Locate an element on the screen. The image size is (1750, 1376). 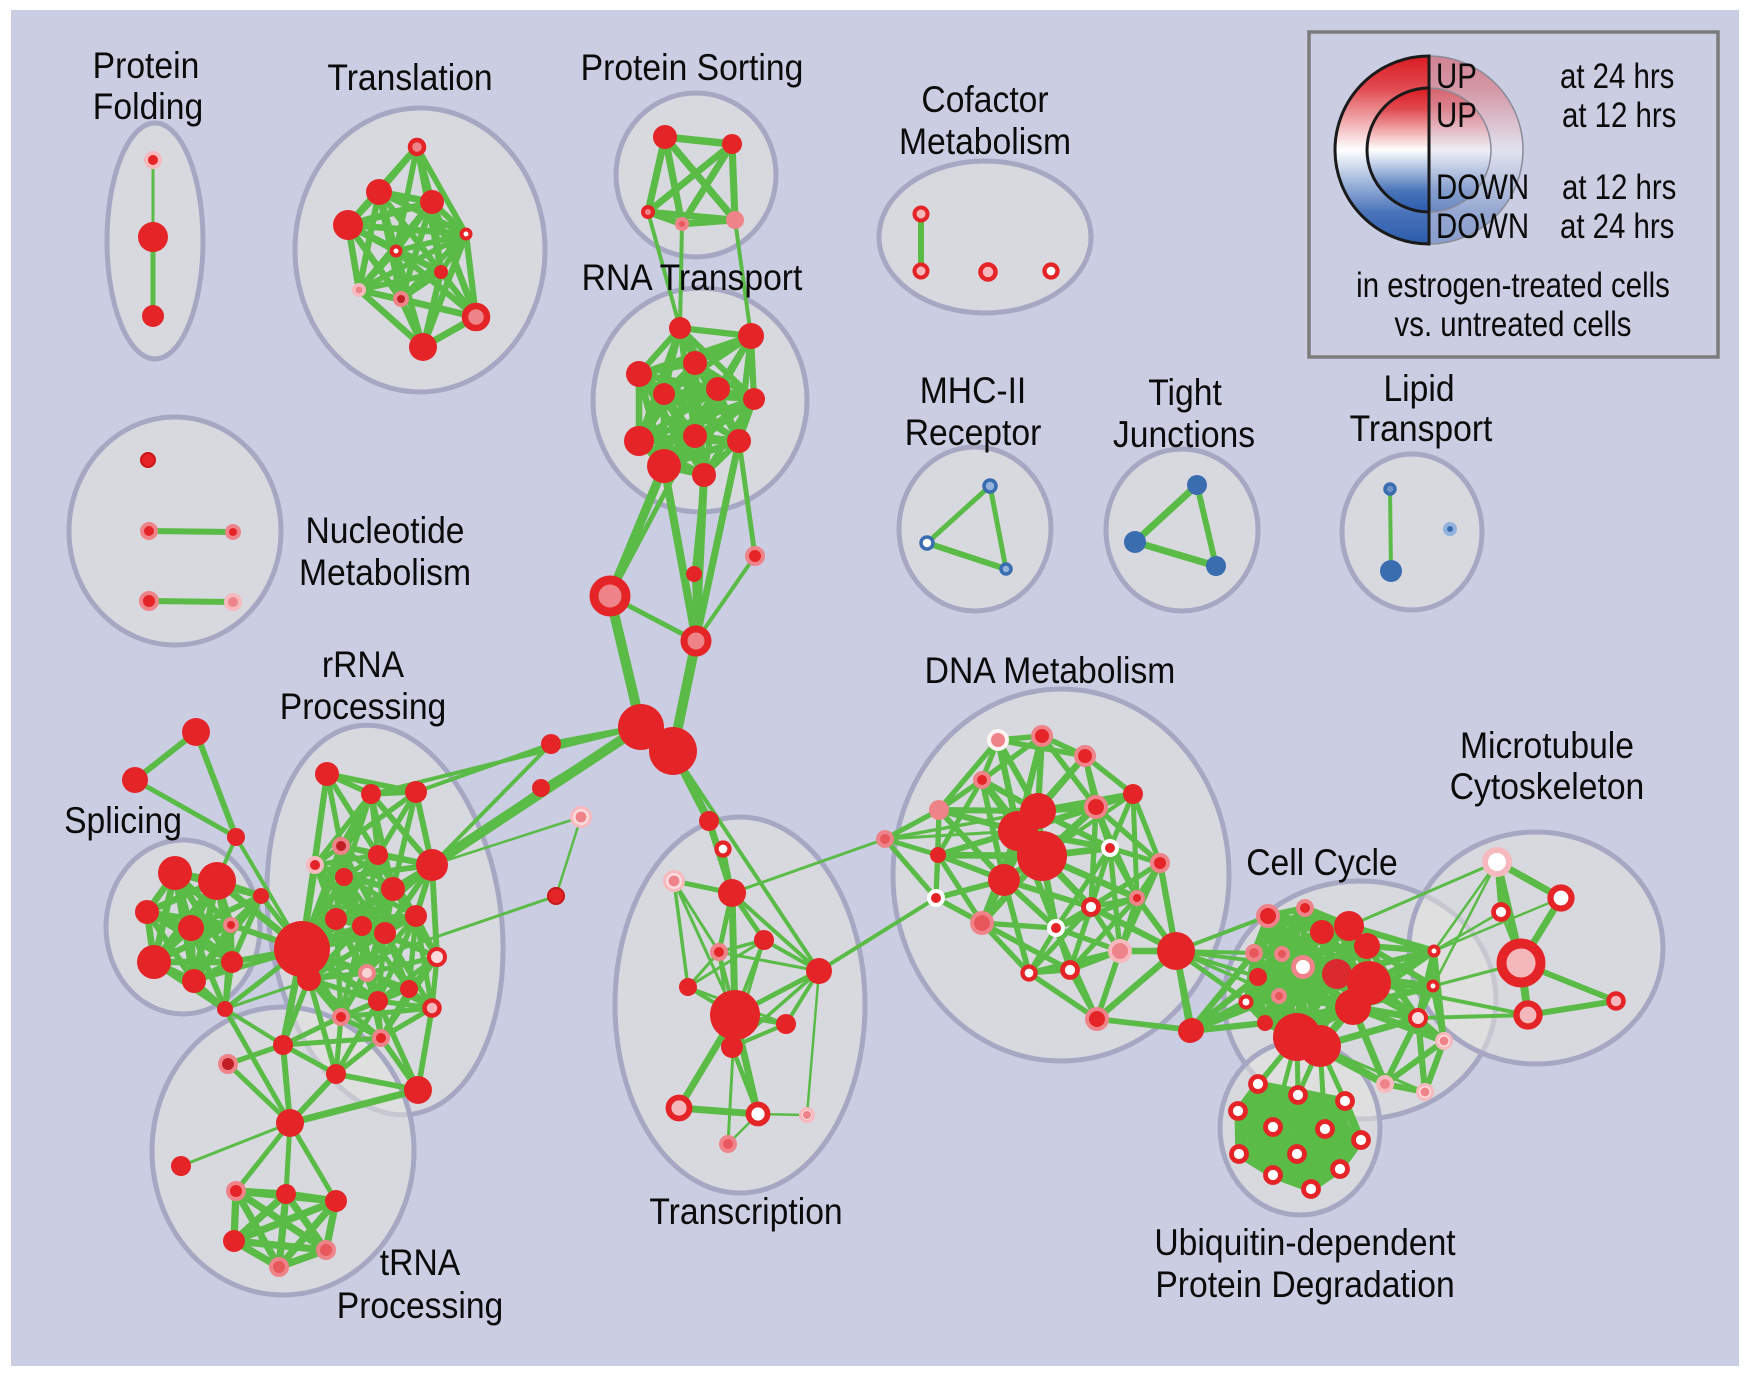
svg-text: Translation is located at coordinates (409, 78).